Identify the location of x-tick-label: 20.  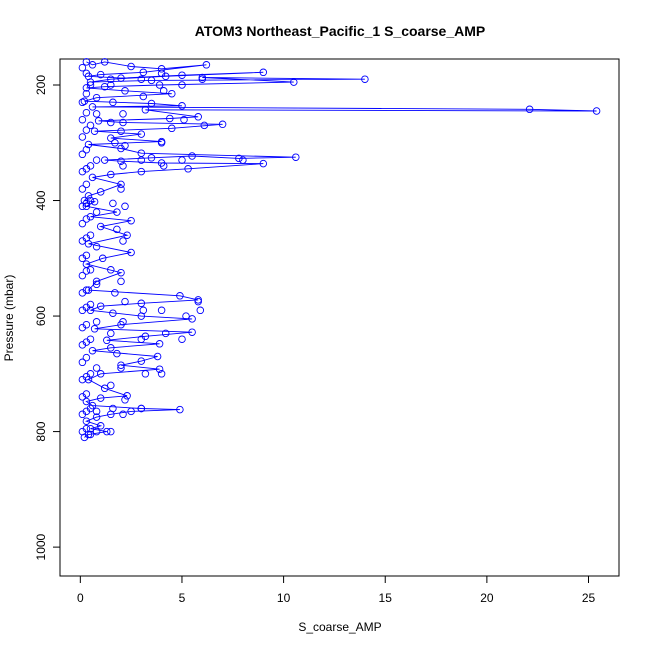
(487, 598).